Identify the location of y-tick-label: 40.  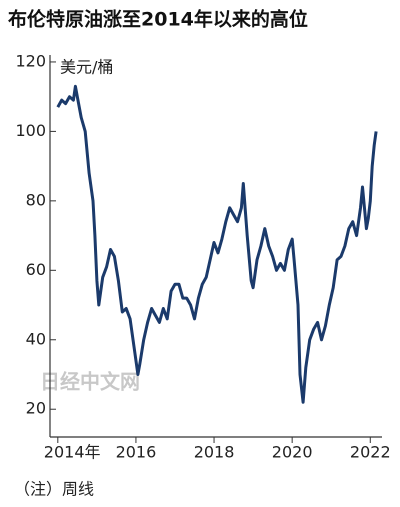
(36, 338).